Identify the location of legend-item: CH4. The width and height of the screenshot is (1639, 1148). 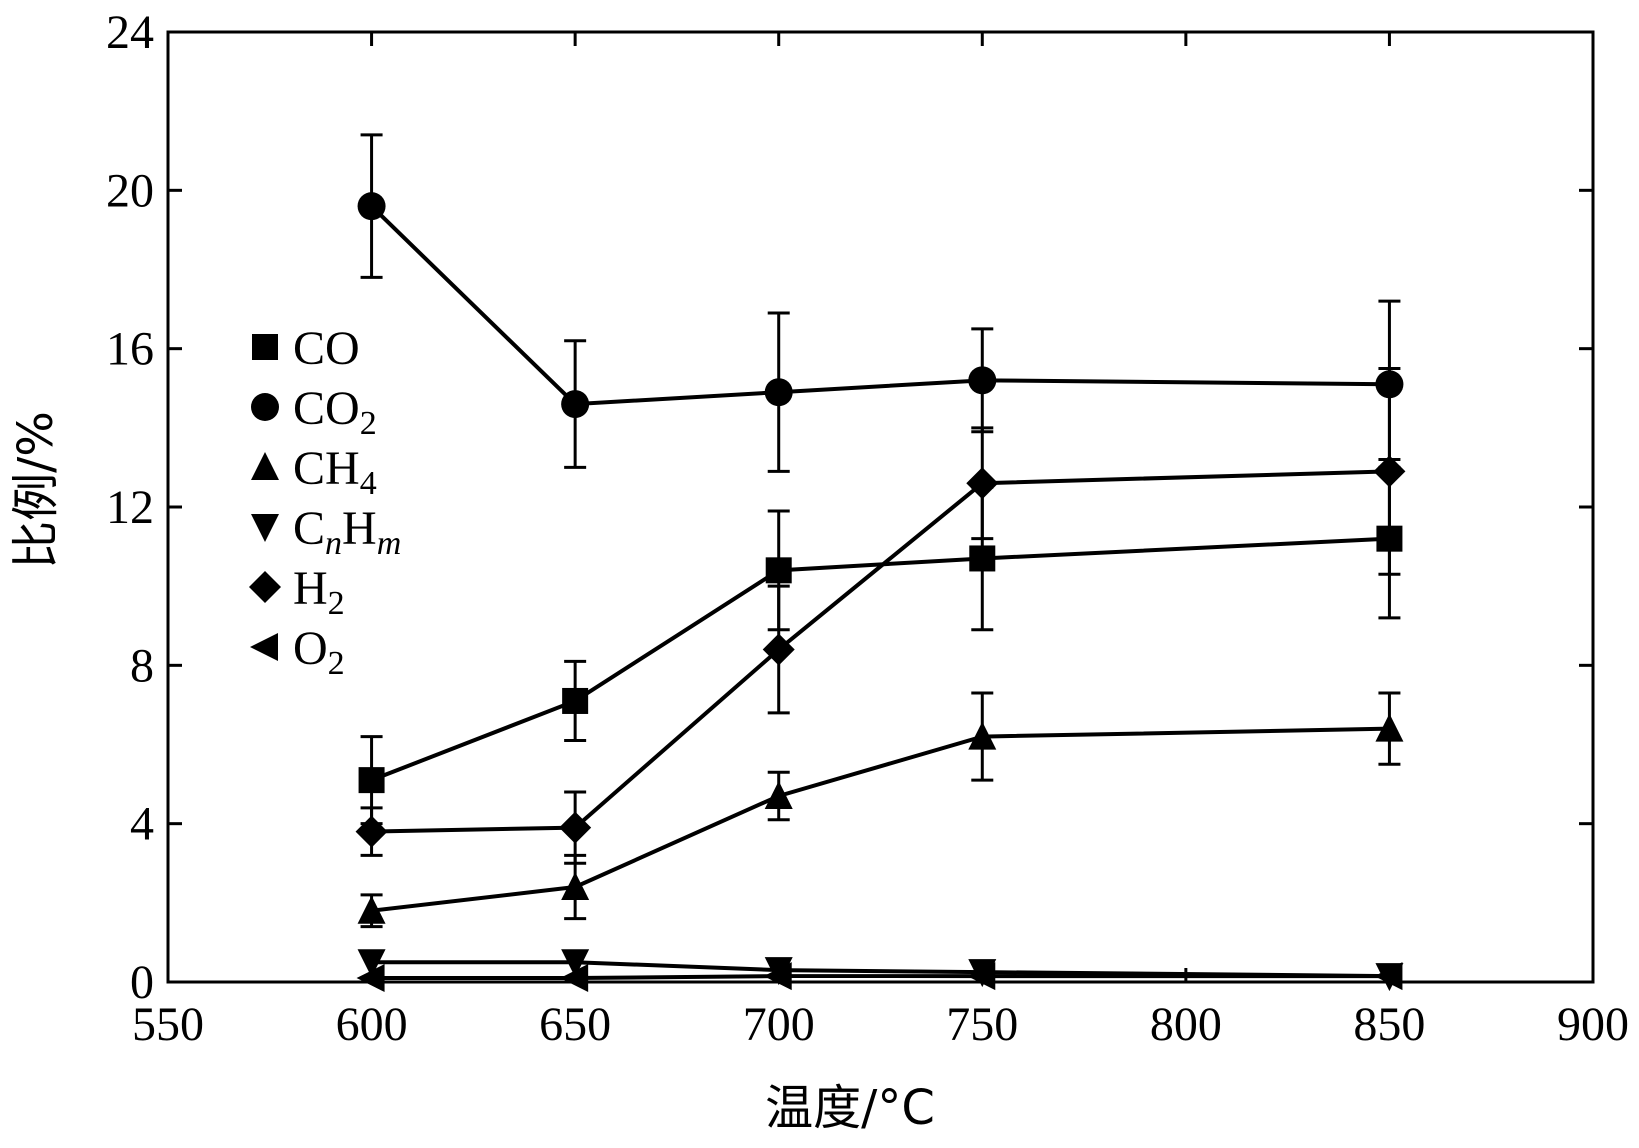
(314, 472).